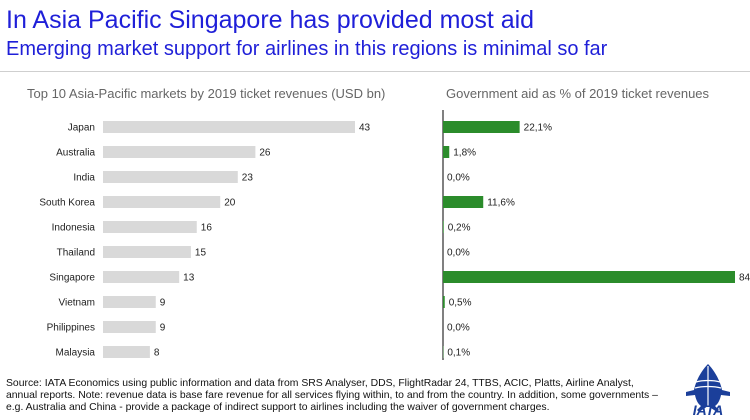 Image resolution: width=750 pixels, height=420 pixels. What do you see at coordinates (460, 303) in the screenshot?
I see `aid-value-label: 0,5%` at bounding box center [460, 303].